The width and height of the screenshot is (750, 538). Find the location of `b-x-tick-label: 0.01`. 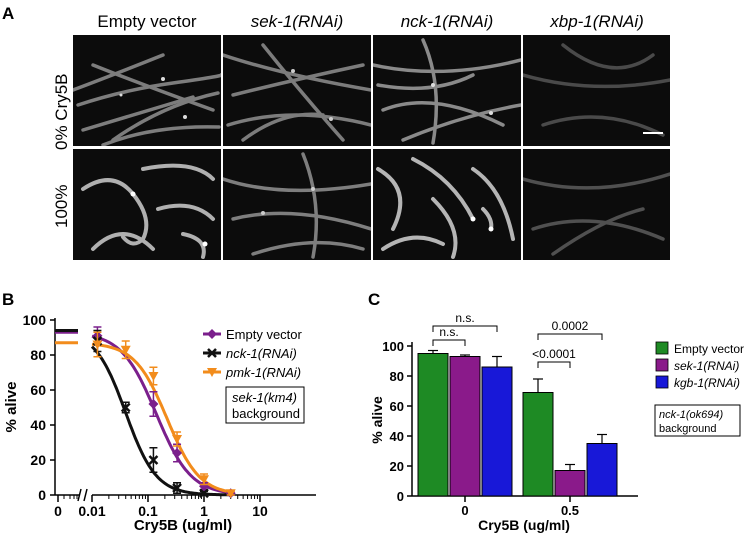

b-x-tick-label: 0.01 is located at coordinates (91, 511).